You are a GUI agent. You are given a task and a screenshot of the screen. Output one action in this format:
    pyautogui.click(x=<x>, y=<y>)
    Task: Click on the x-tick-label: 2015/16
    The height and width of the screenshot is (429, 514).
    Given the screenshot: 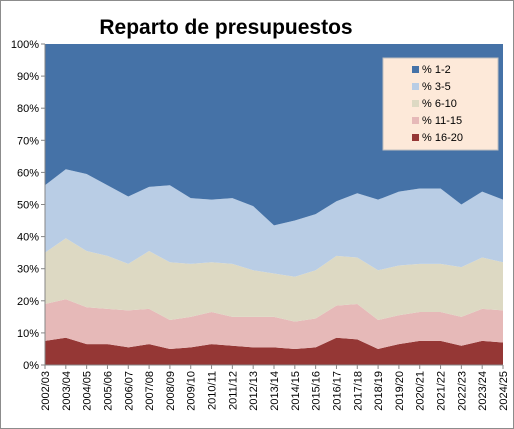 What is the action you would take?
    pyautogui.click(x=317, y=391)
    